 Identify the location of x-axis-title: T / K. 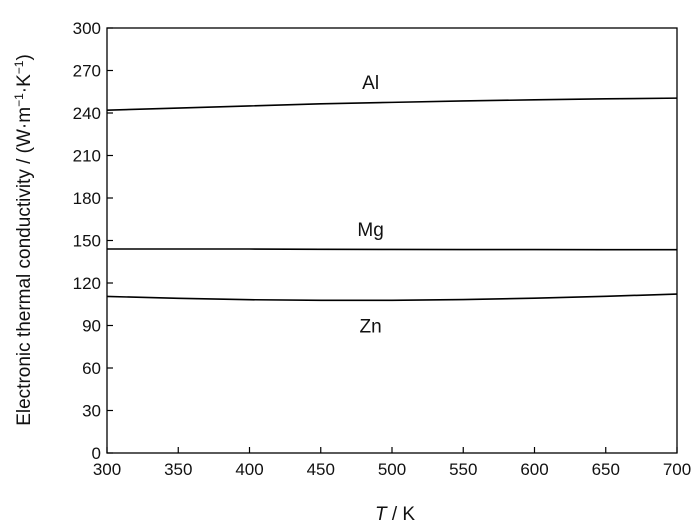
(395, 514).